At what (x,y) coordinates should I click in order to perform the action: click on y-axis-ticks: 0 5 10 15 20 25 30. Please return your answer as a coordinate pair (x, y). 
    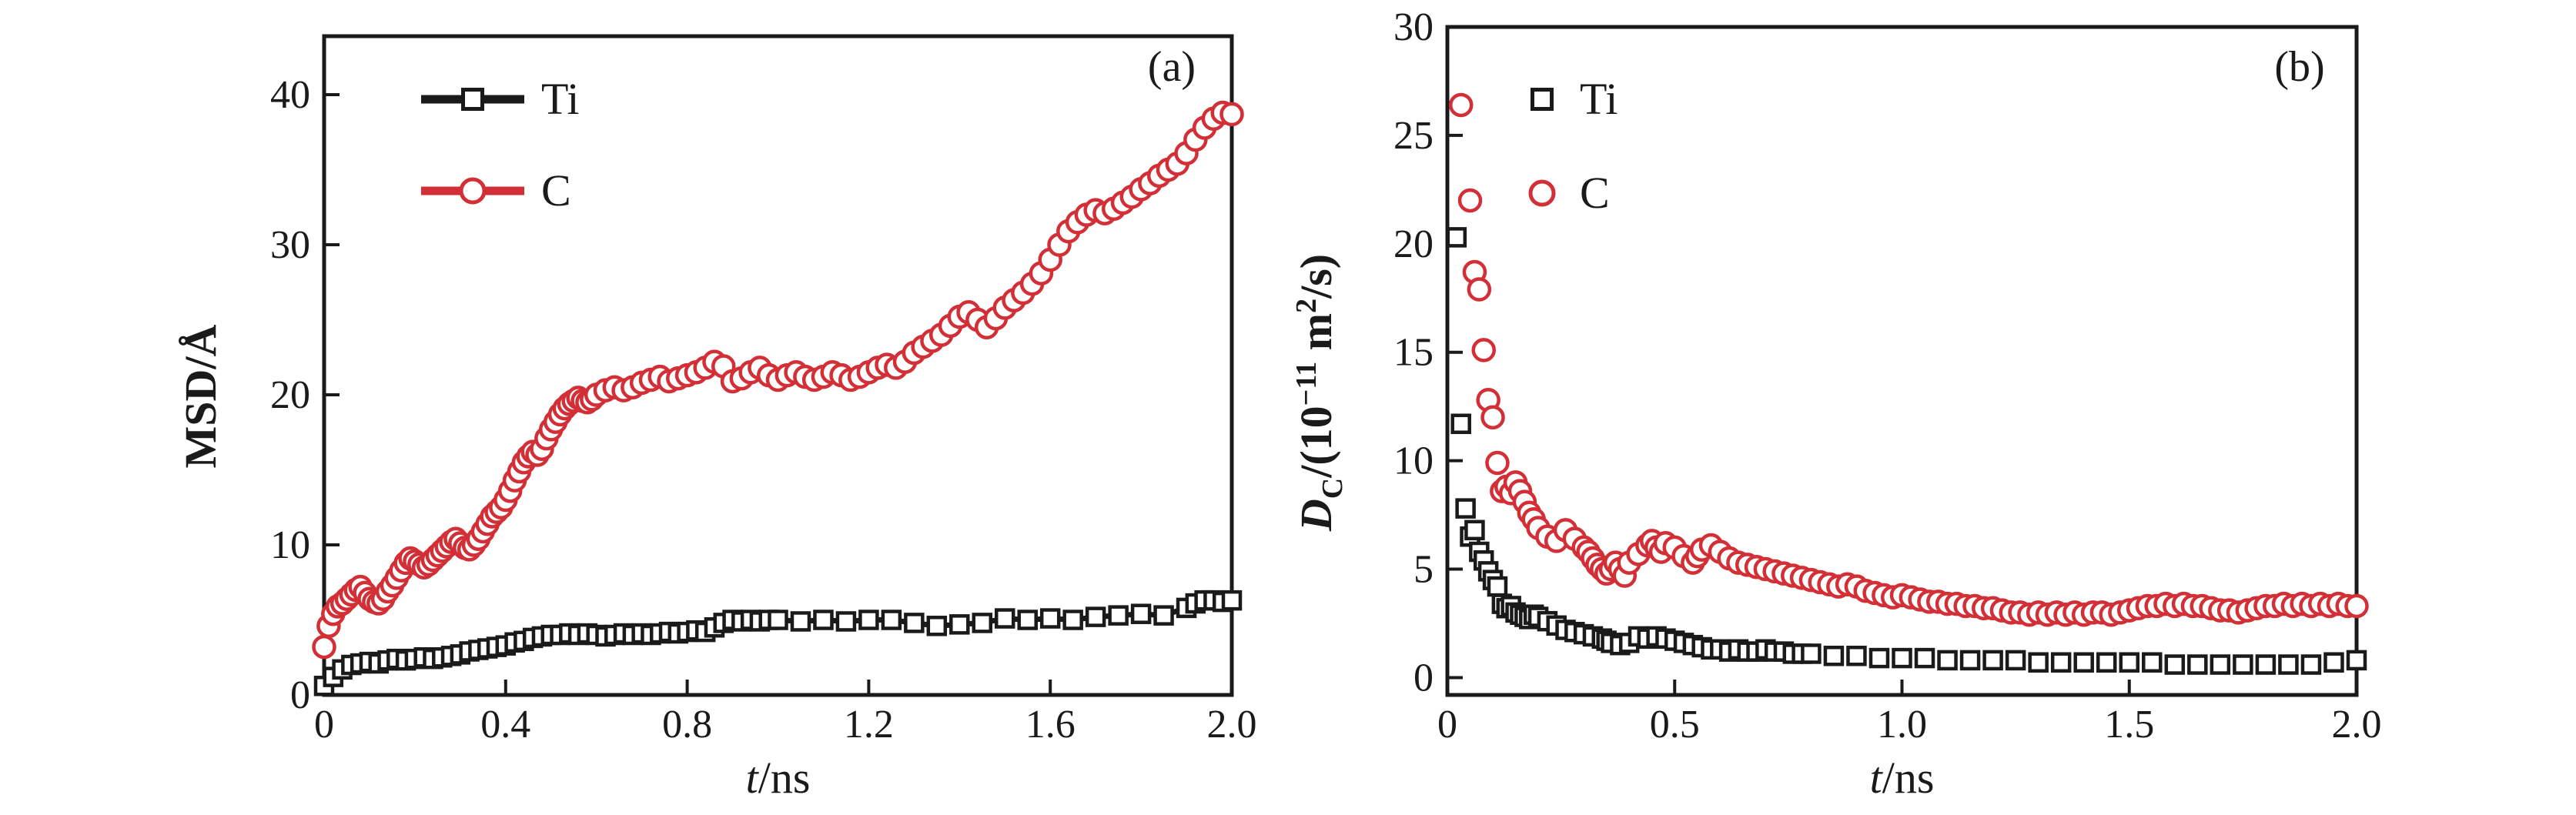
    Looking at the image, I should click on (1428, 352).